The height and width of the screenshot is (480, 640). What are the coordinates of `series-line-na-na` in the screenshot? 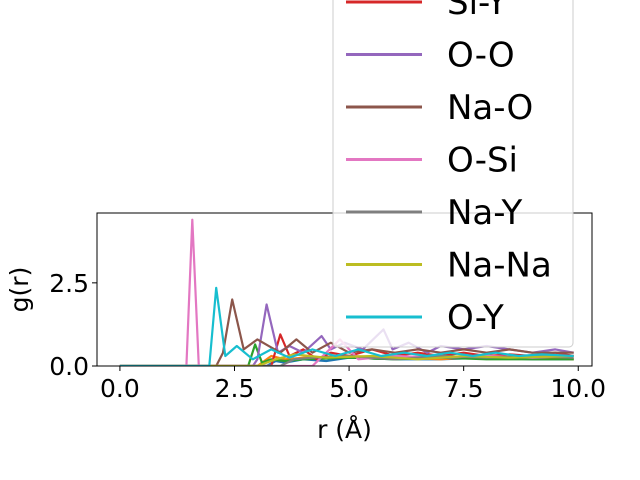 It's located at (346, 359).